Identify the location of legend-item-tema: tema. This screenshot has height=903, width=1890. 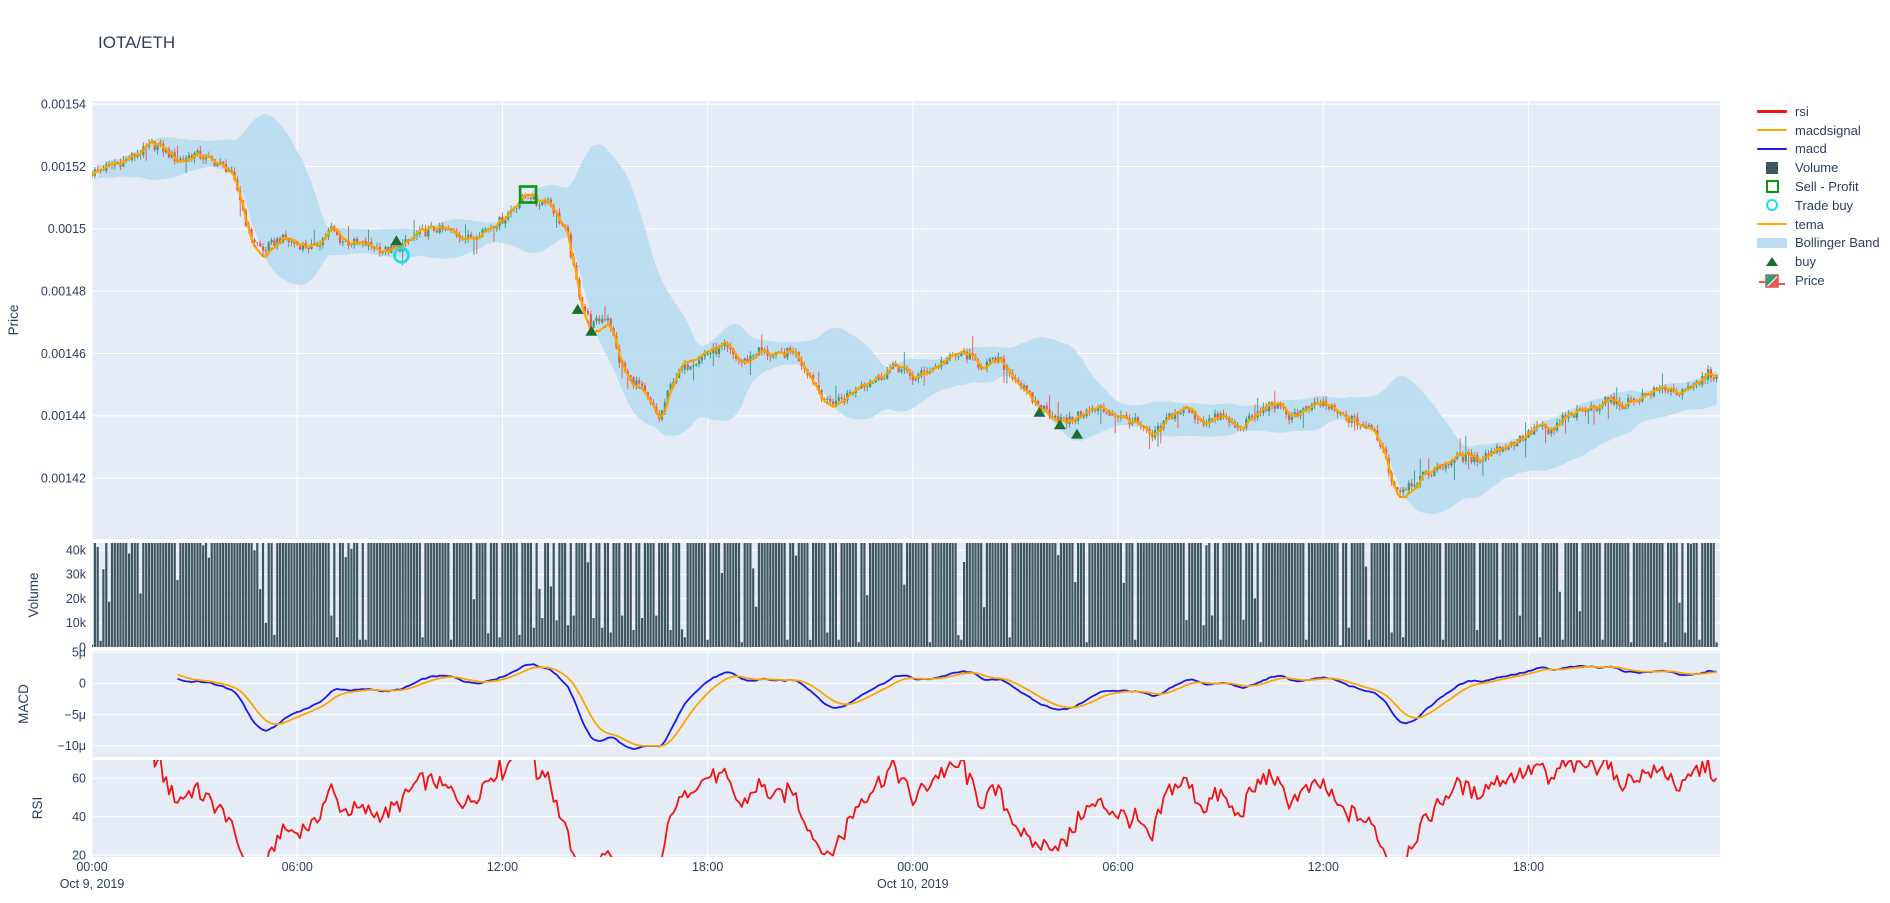
(1818, 224).